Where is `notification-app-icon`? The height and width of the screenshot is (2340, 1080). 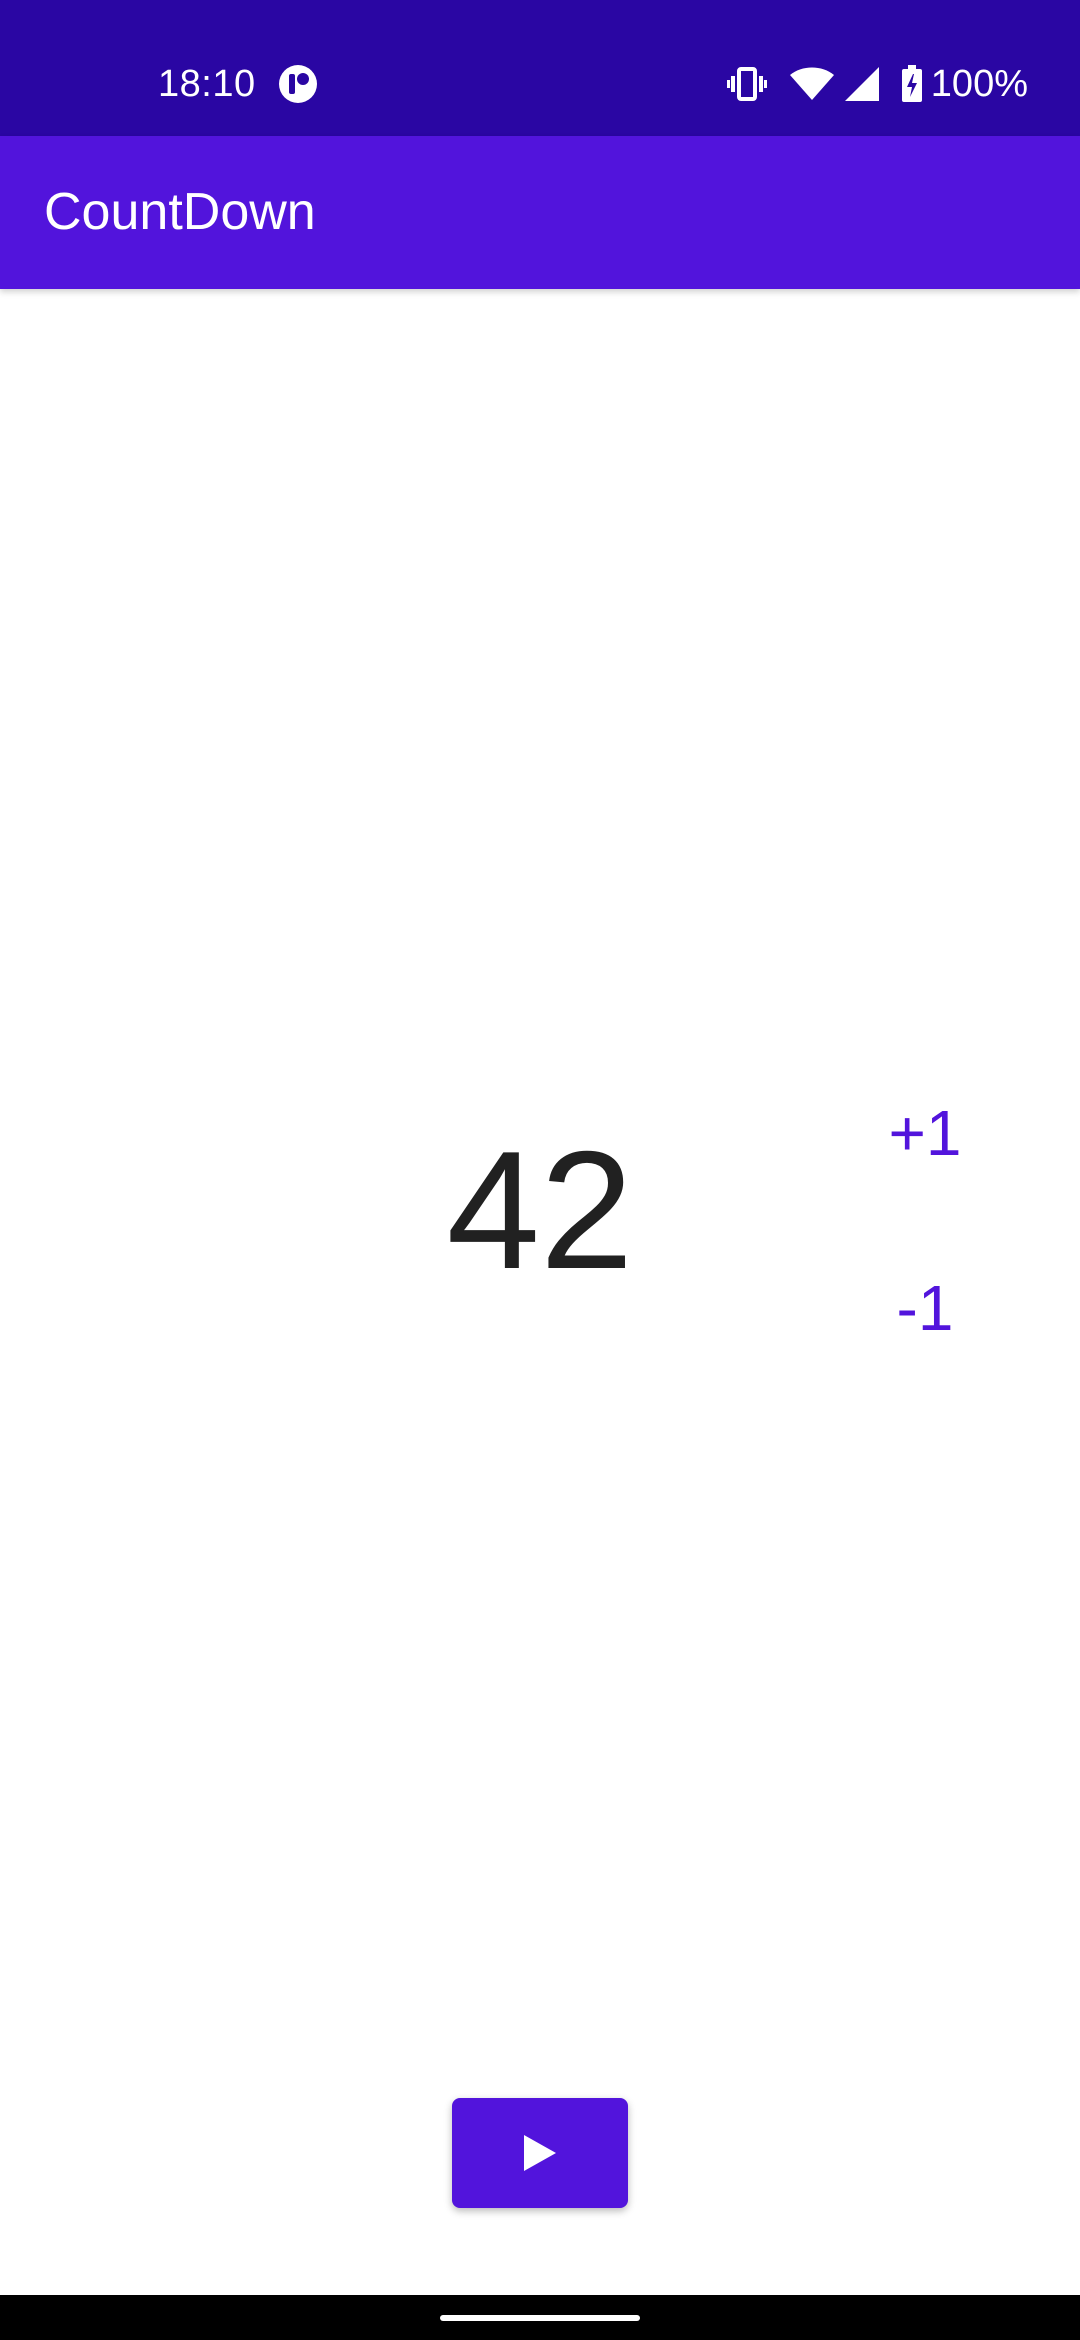
notification-app-icon is located at coordinates (298, 84).